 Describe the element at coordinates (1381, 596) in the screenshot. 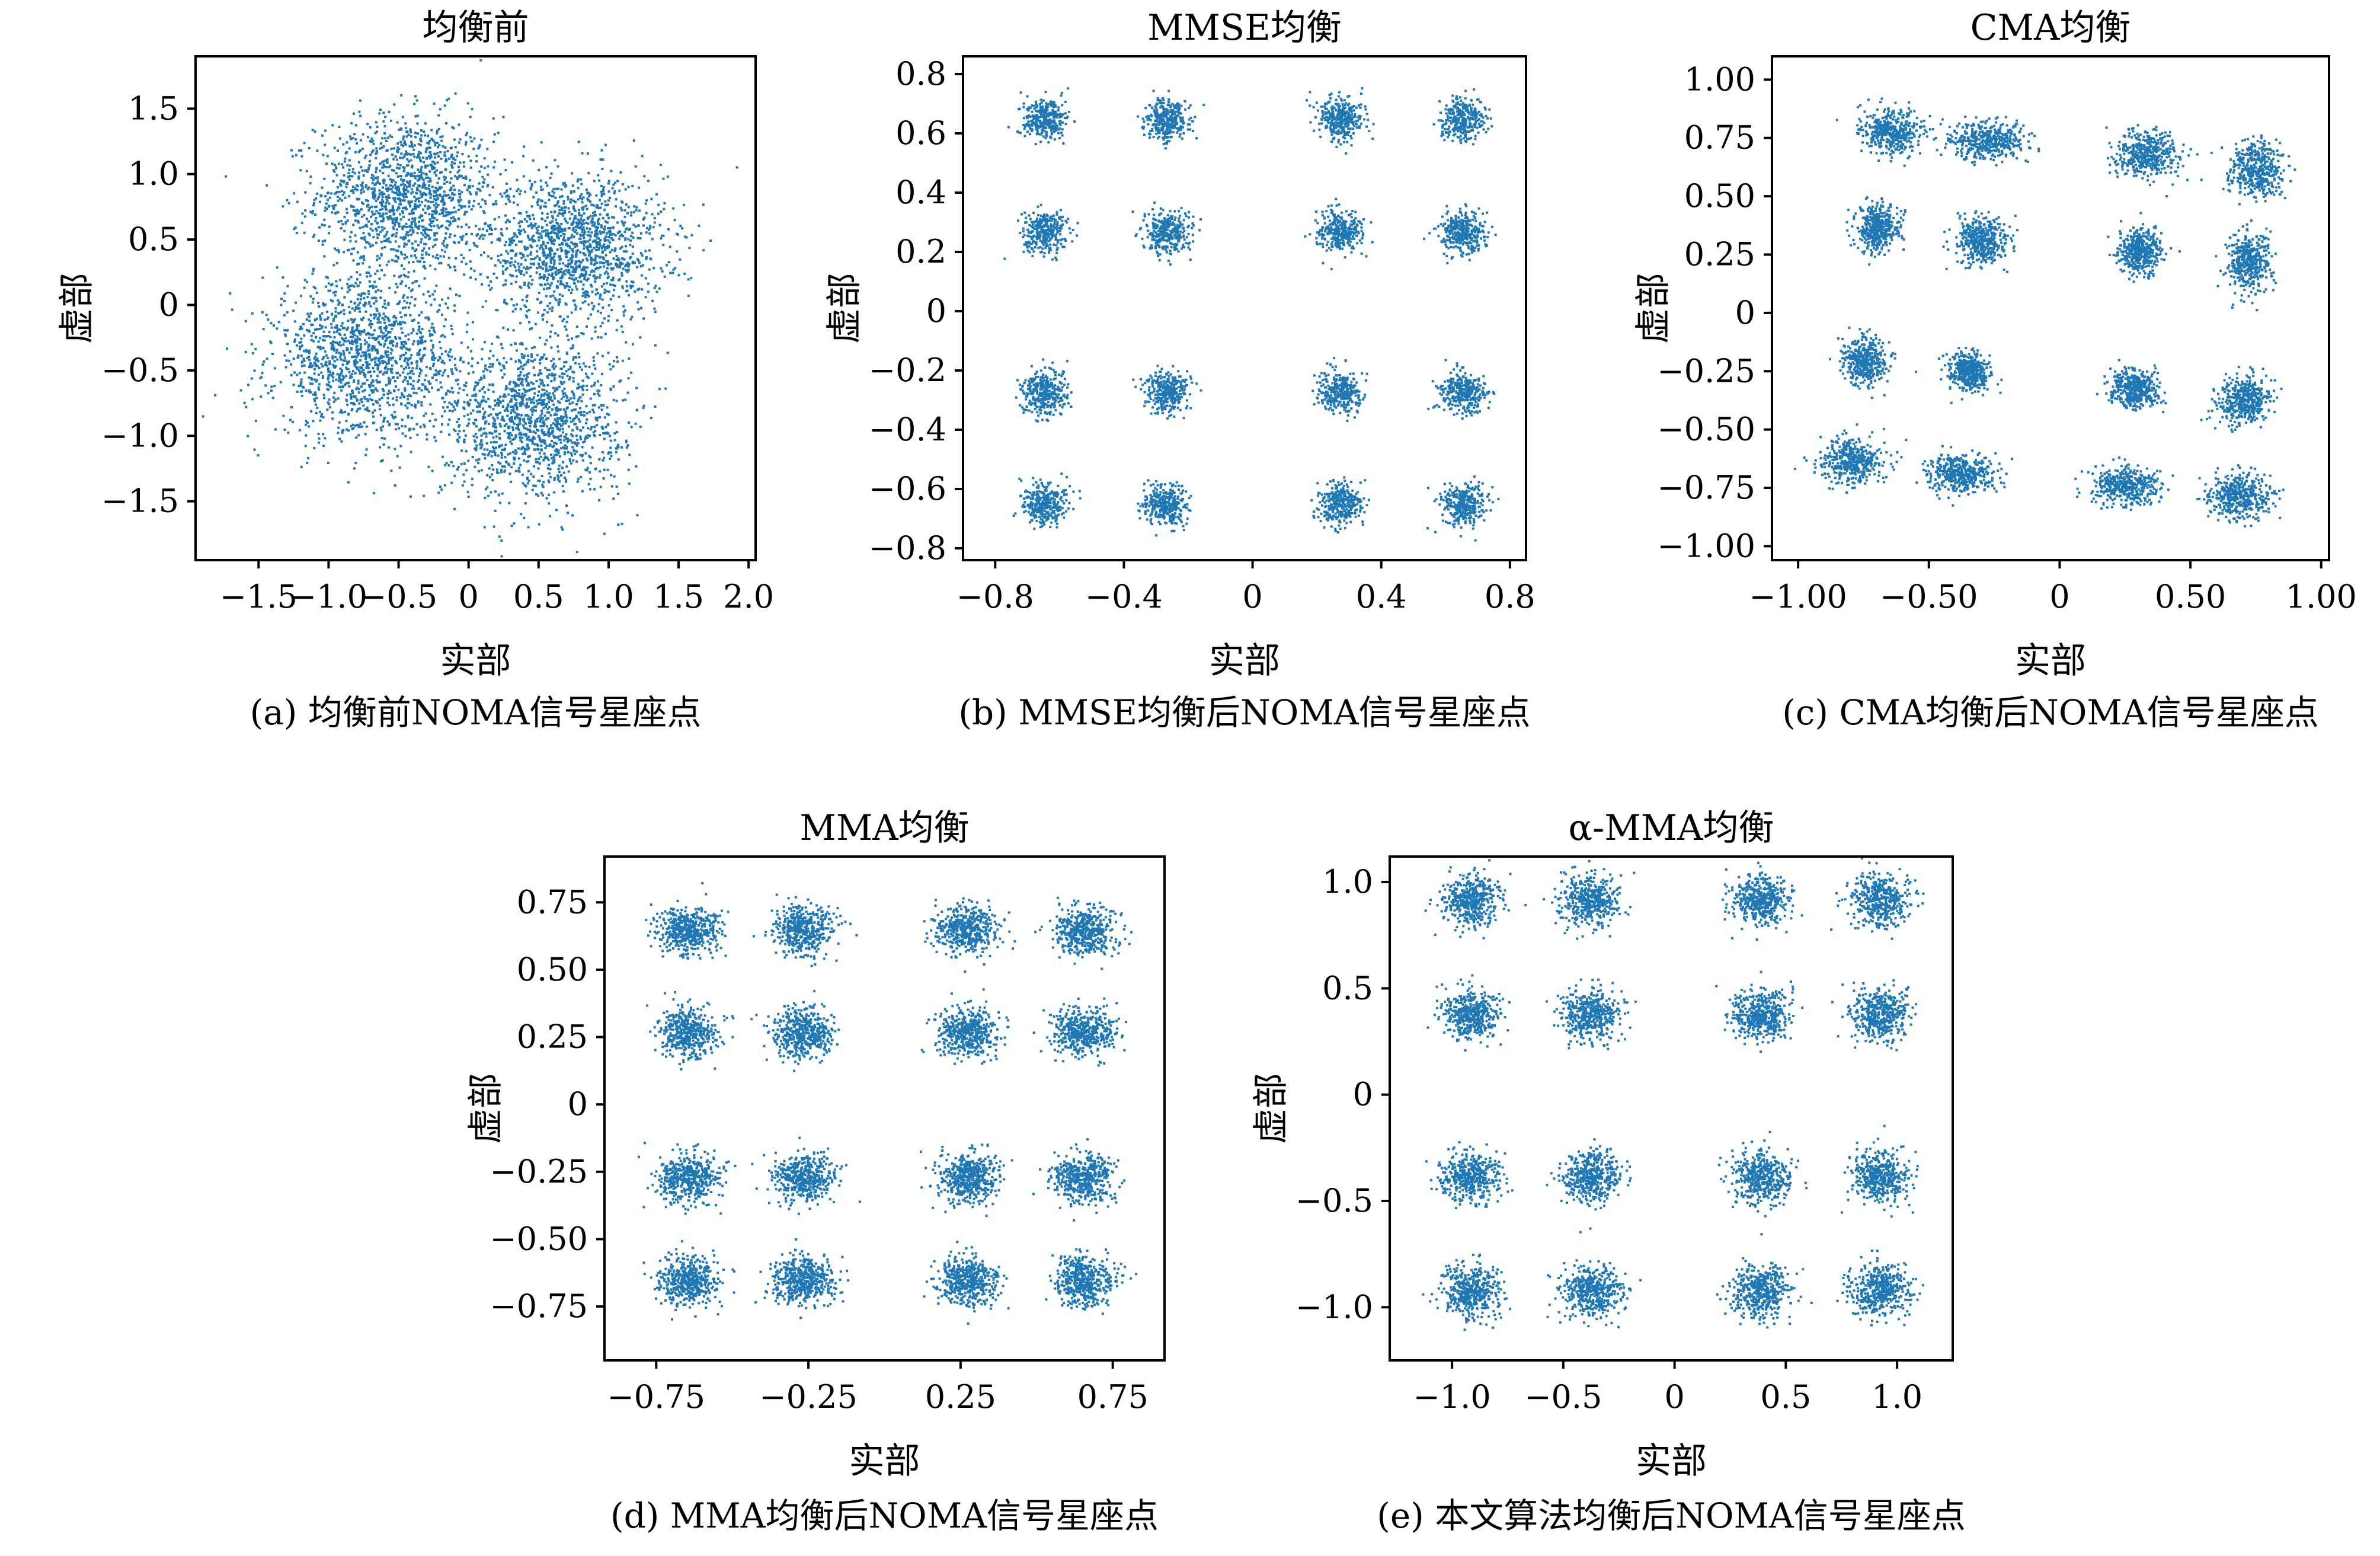

I see `x-tick-label: 0.4` at that location.